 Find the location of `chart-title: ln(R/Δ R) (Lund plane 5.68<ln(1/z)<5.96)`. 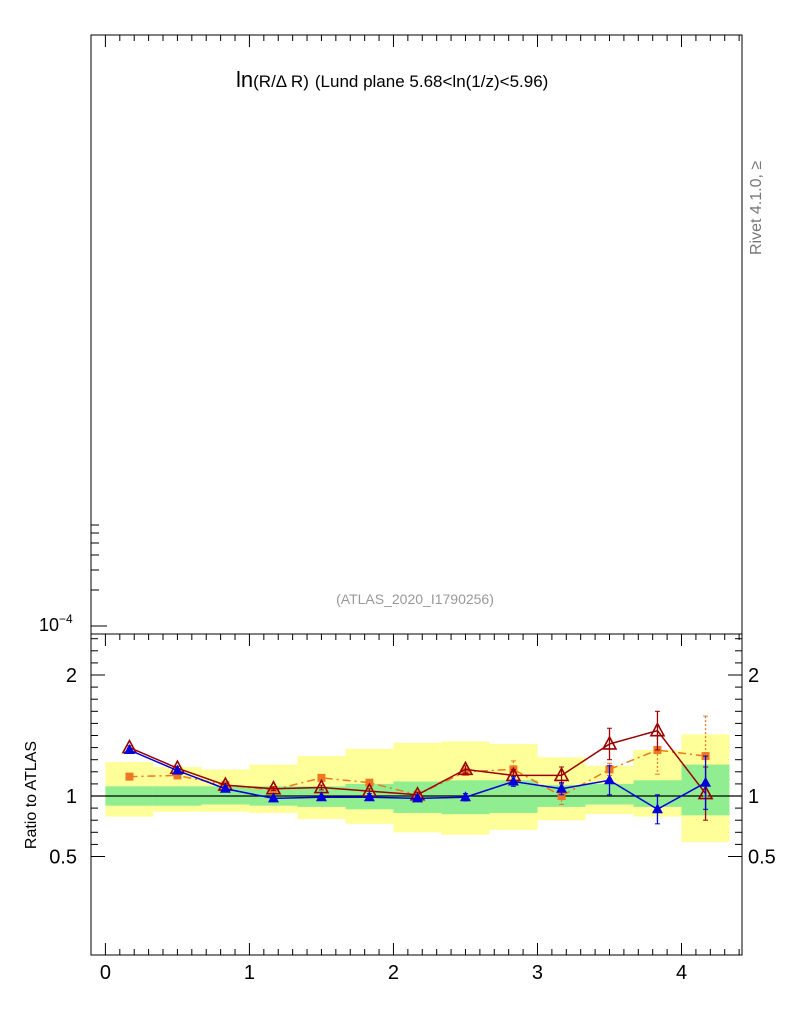

chart-title: ln(R/Δ R) (Lund plane 5.68<ln(1/z)<5.96) is located at coordinates (392, 79).